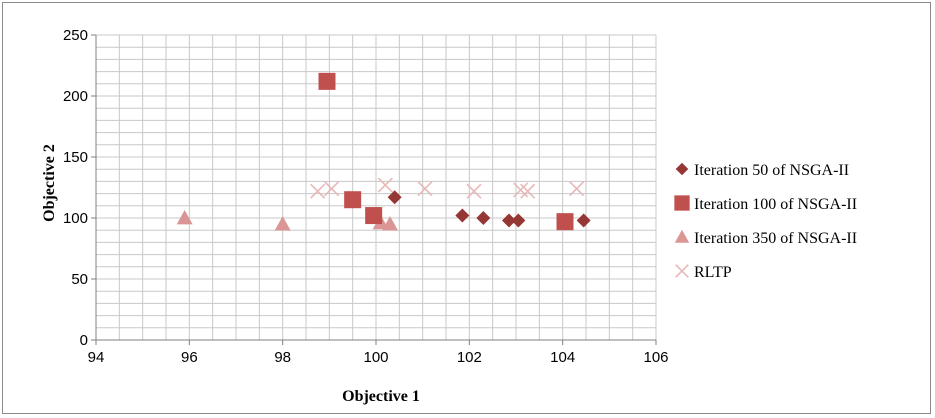  What do you see at coordinates (713, 272) in the screenshot?
I see `legend-label: RLTP` at bounding box center [713, 272].